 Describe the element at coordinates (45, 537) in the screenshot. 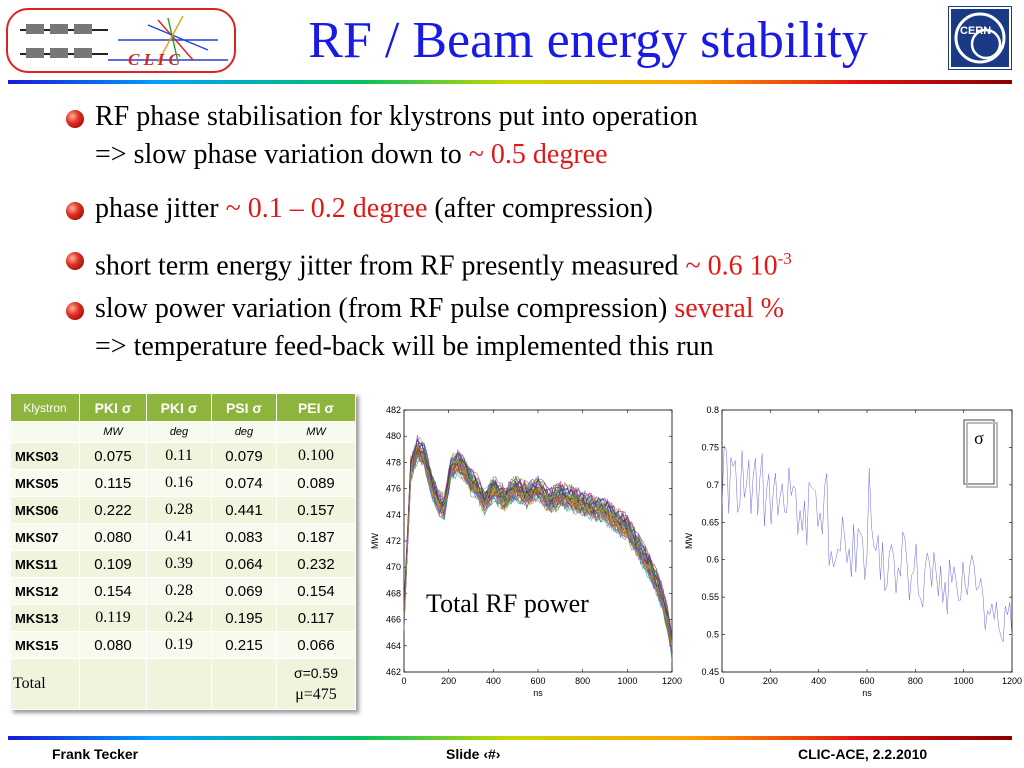

I see `klystron-name: MKS07` at that location.